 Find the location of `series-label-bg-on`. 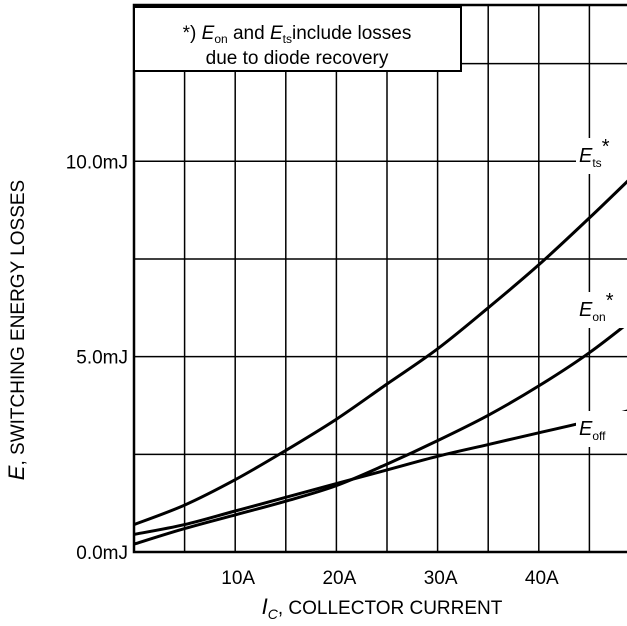

series-label-bg-on is located at coordinates (601, 310).